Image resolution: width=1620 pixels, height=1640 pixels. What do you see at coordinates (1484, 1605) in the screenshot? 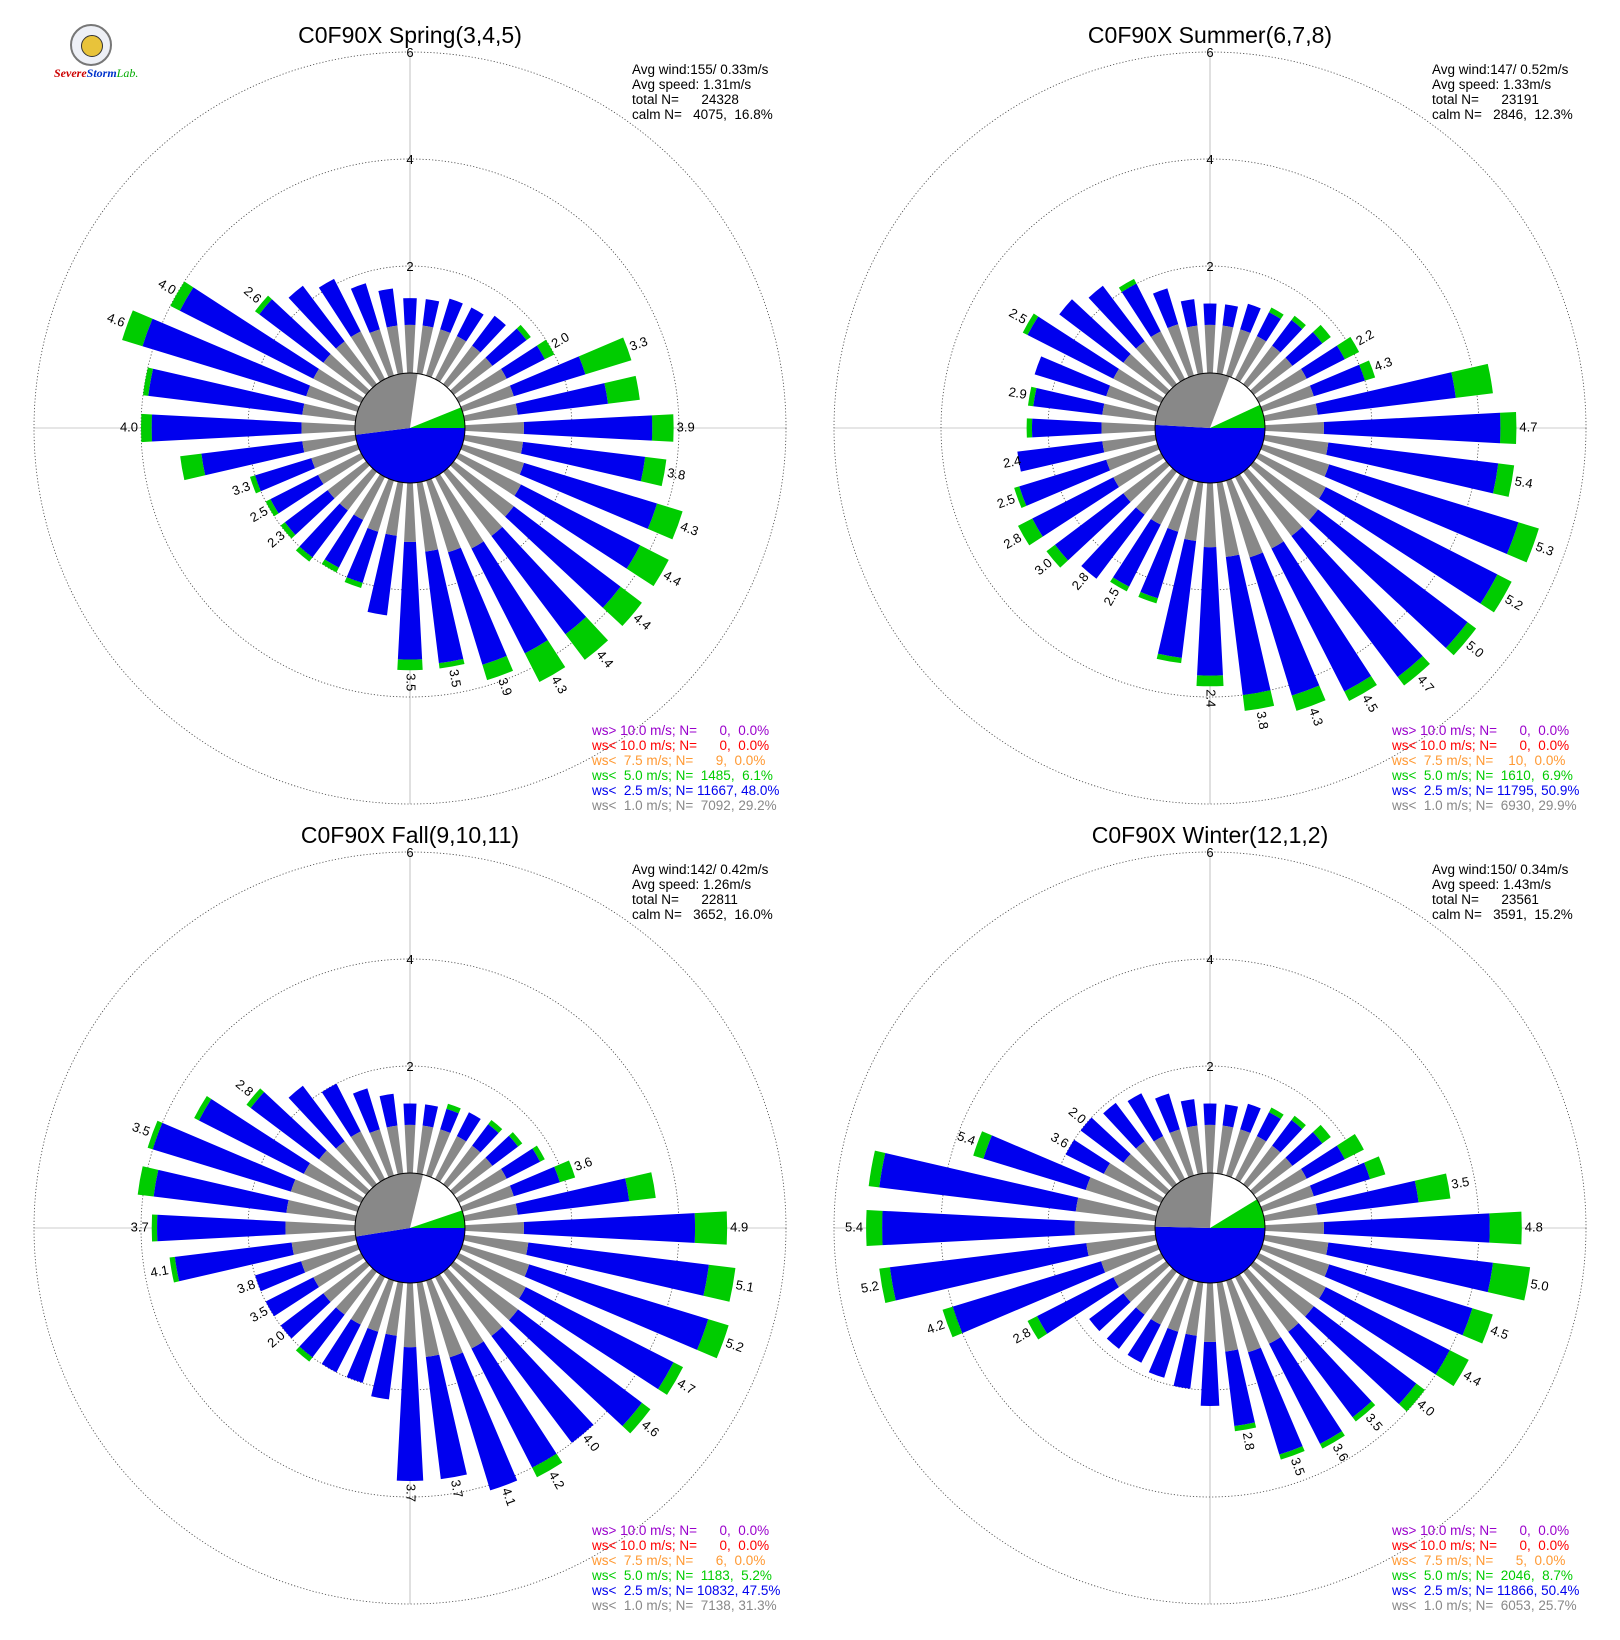
I see `legend-entry: ws< 1.0 m/s; N= 6053, 25.7%` at bounding box center [1484, 1605].